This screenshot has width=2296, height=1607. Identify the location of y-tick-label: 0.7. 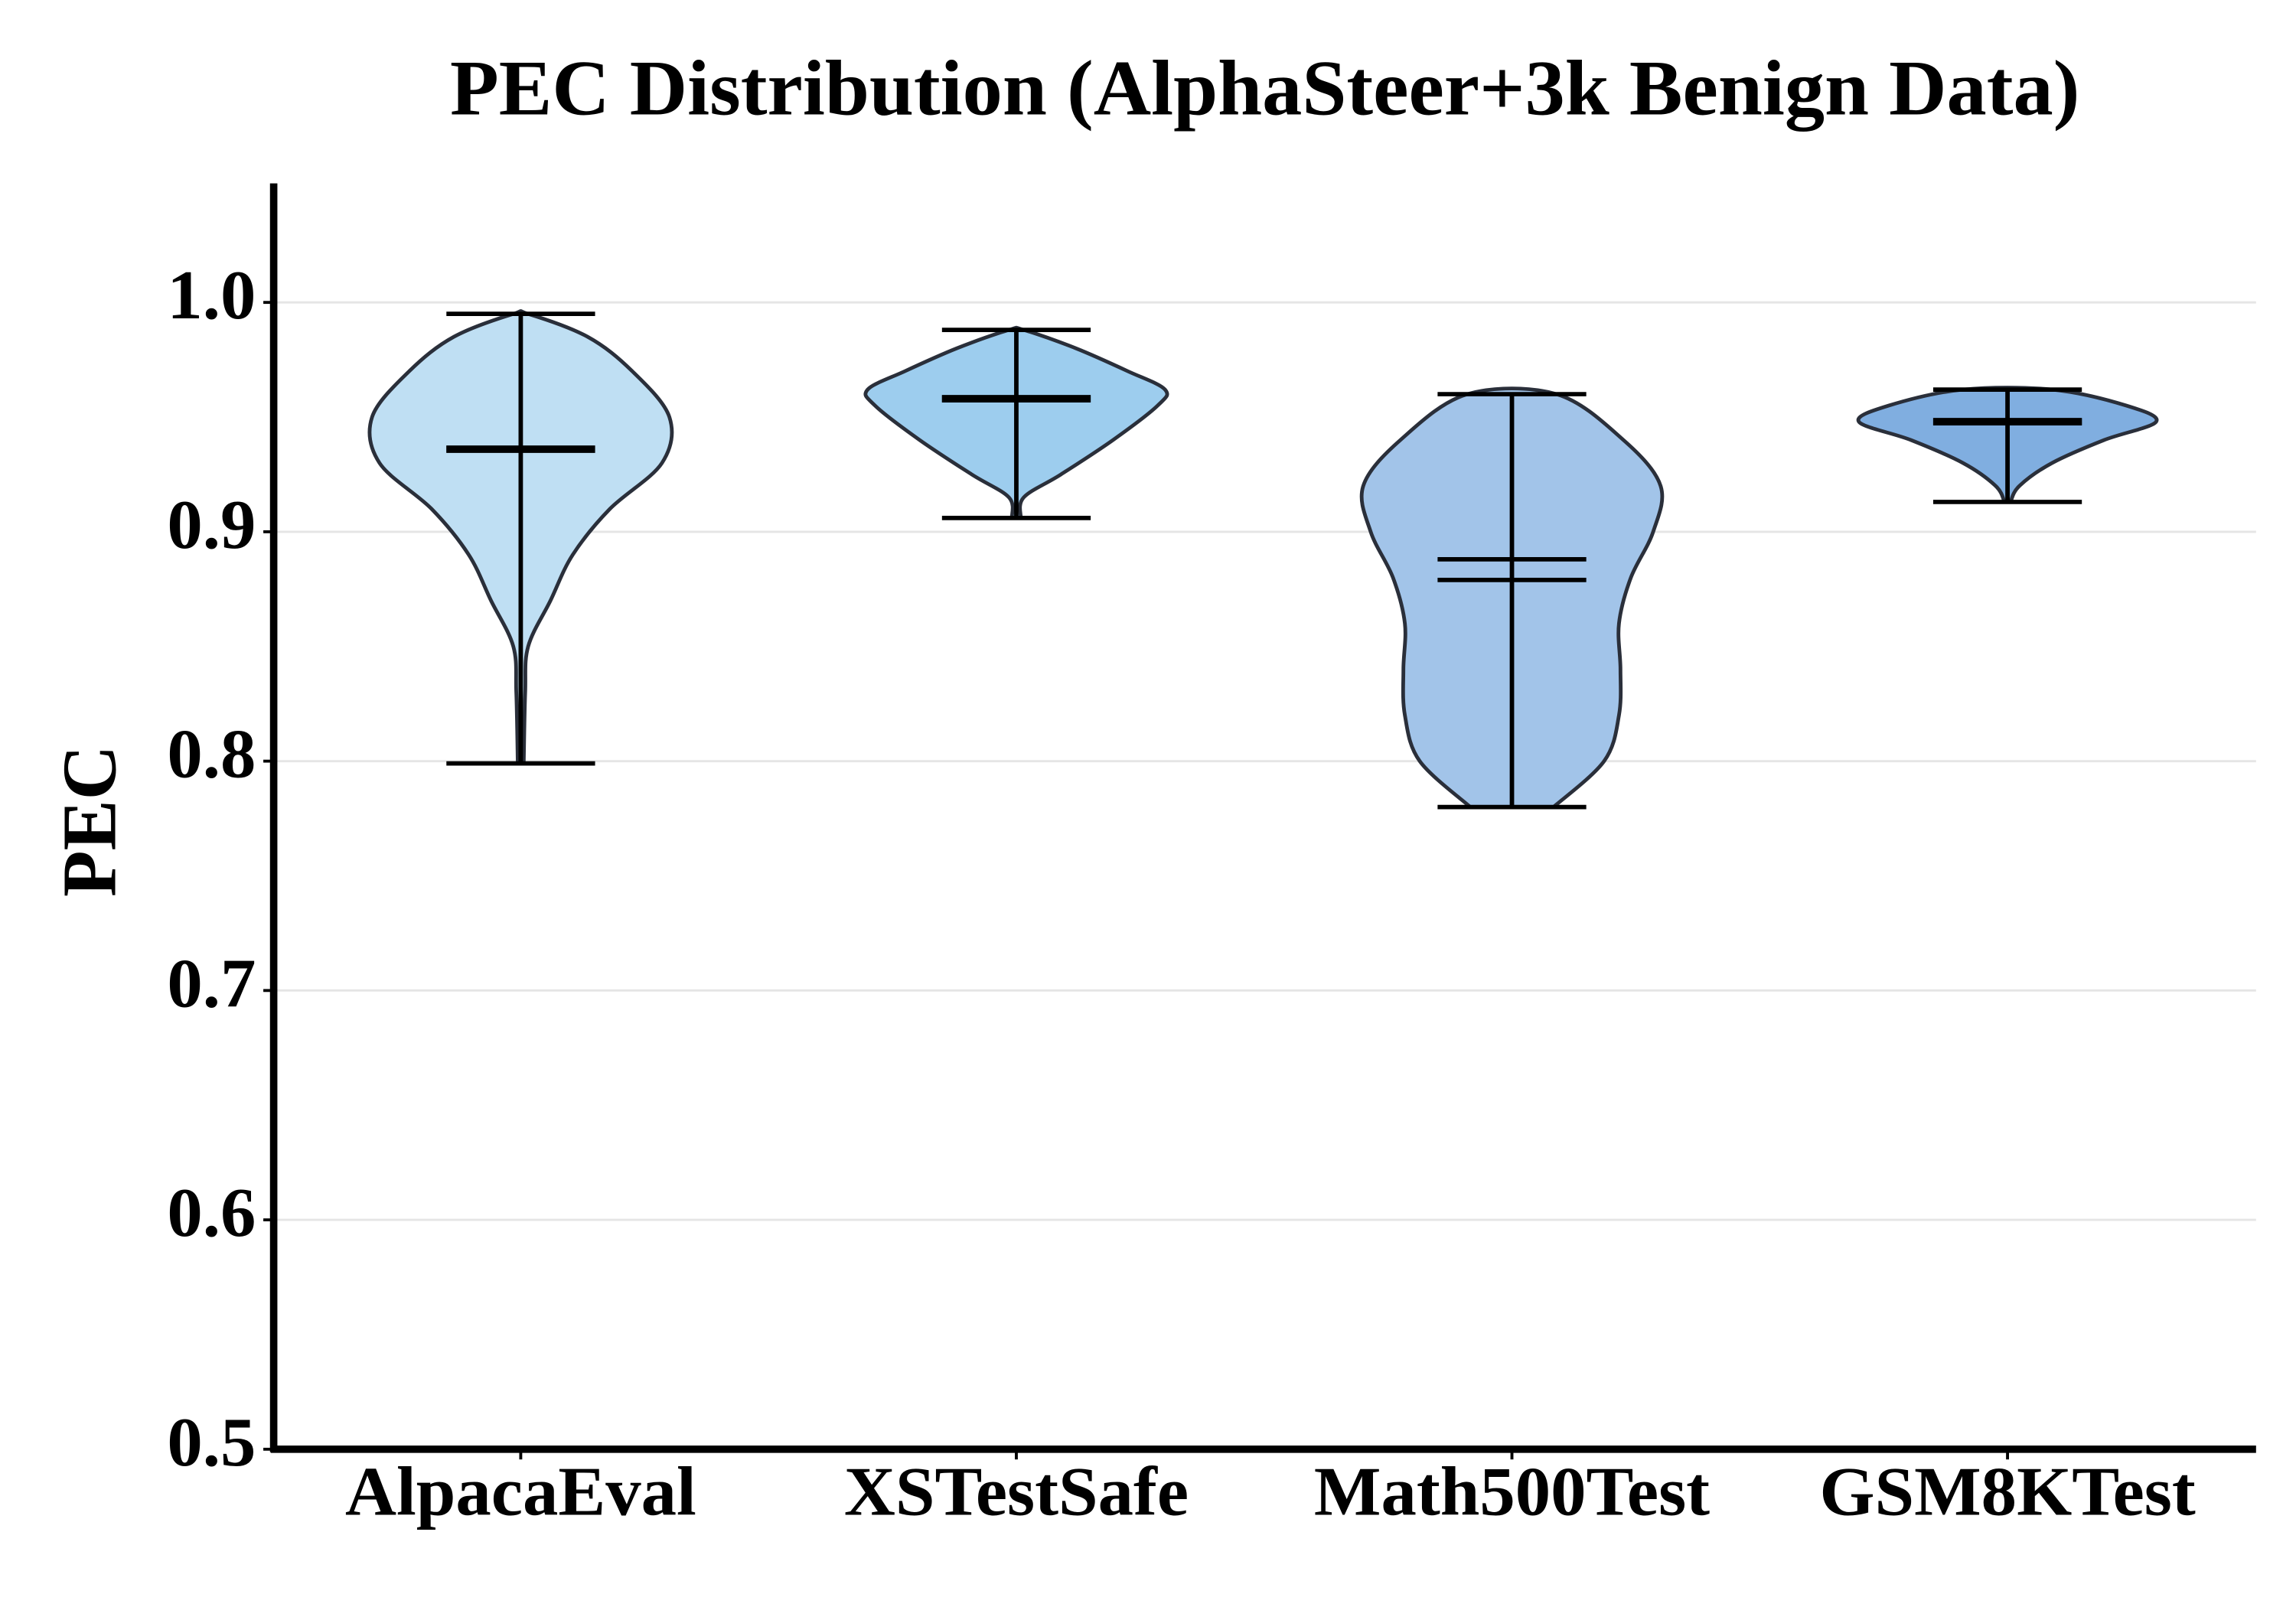
(211, 983).